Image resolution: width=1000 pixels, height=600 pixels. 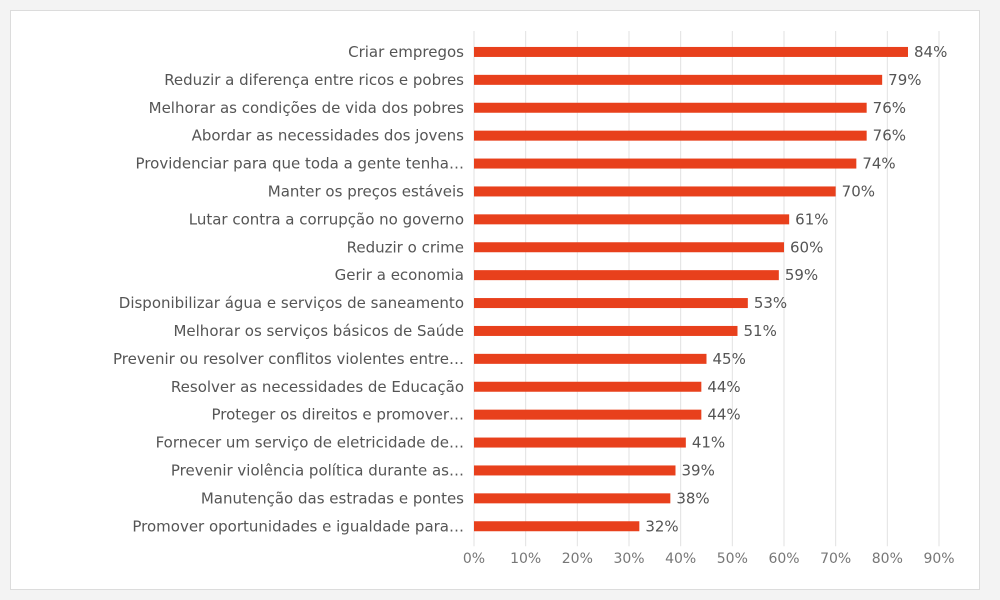 What do you see at coordinates (366, 191) in the screenshot?
I see `category-label: Manter os preços estáveis` at bounding box center [366, 191].